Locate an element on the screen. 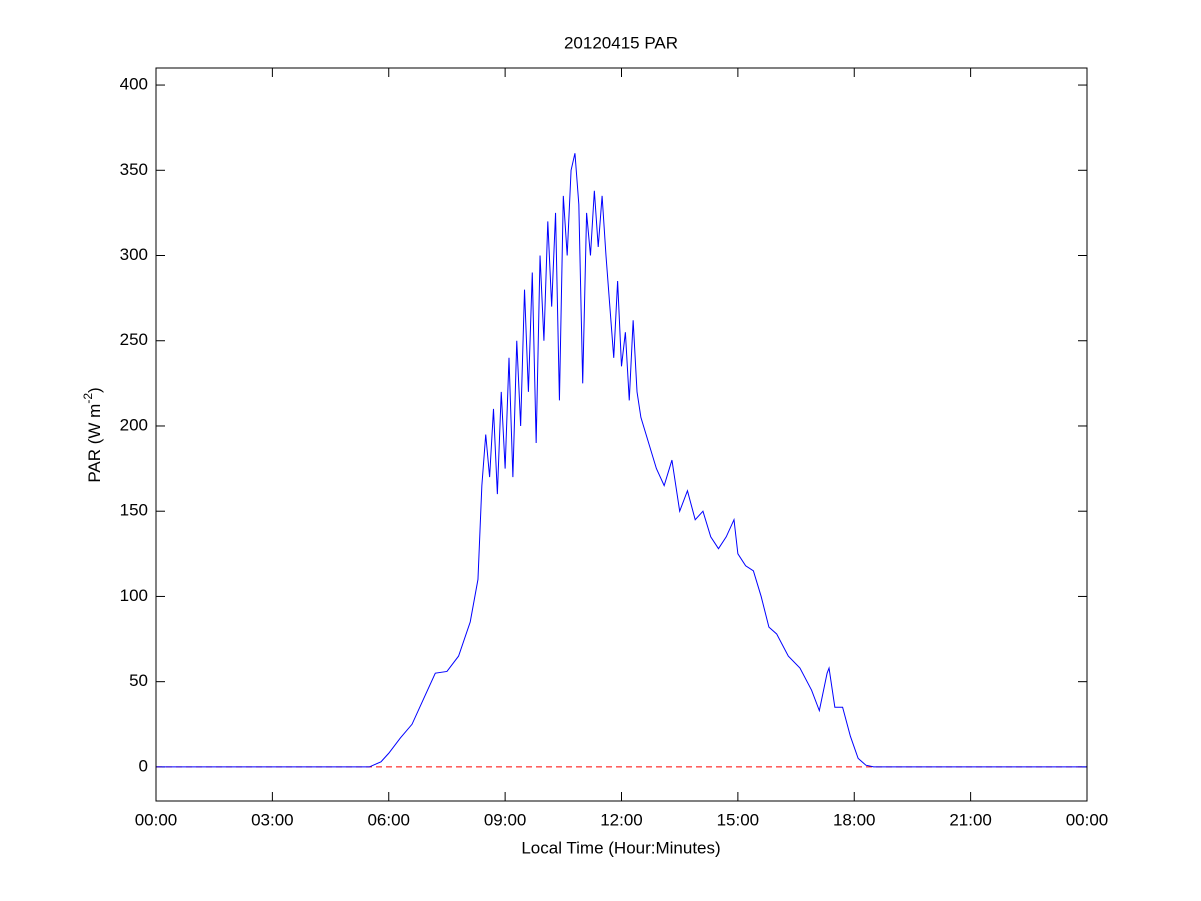 The image size is (1201, 901). y-label-text: PAR (W m is located at coordinates (94, 443).